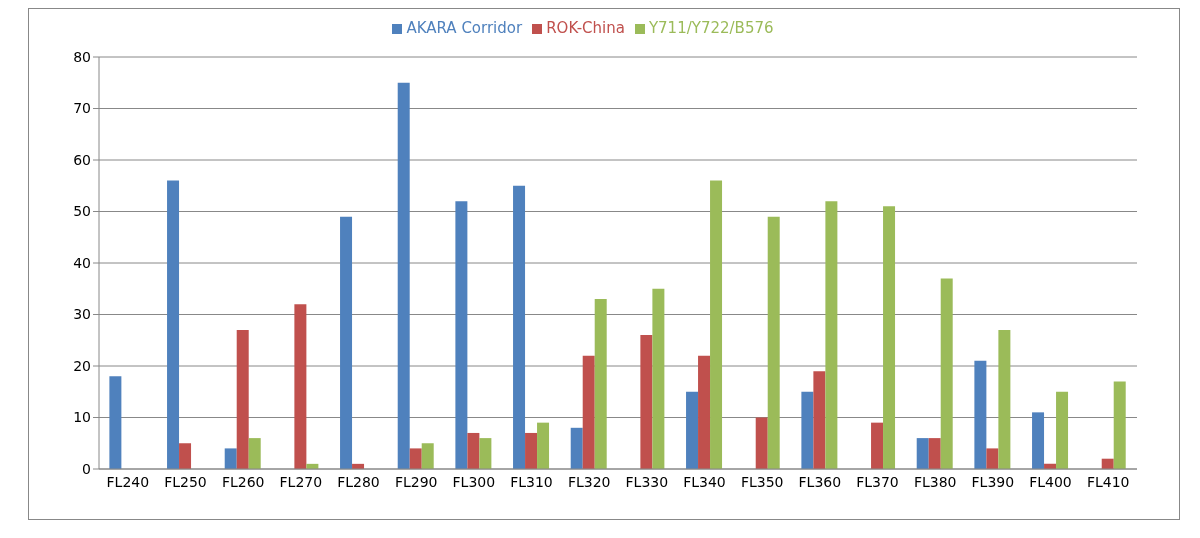  What do you see at coordinates (82, 56) in the screenshot?
I see `y-tick-label: 80` at bounding box center [82, 56].